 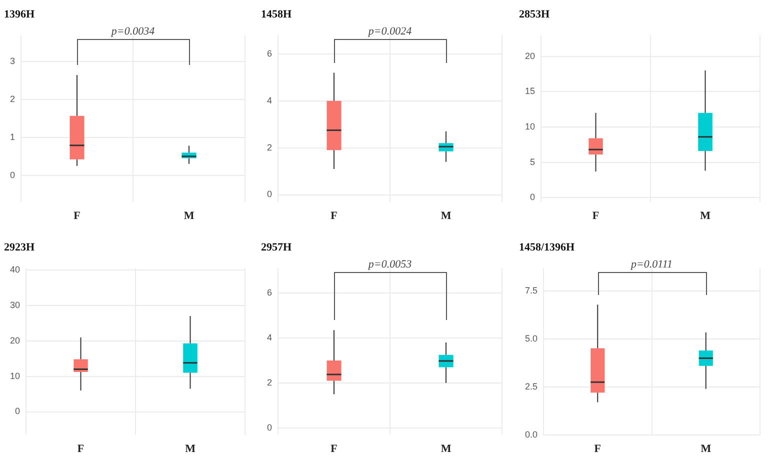 I want to click on chart-title: 1396H, so click(x=19, y=14).